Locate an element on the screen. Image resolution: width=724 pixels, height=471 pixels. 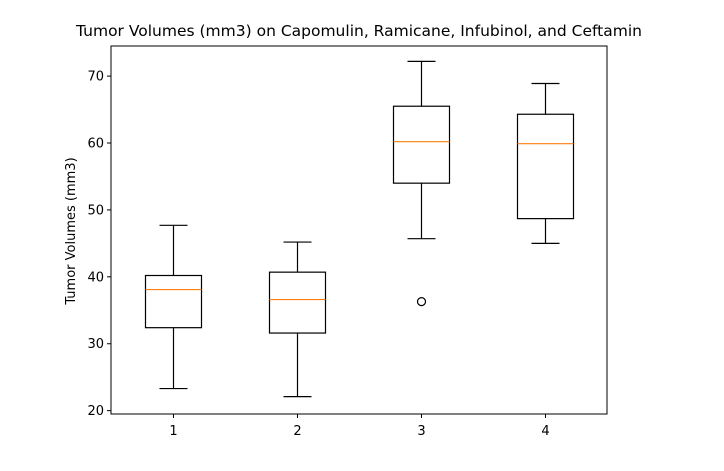
x-tick-label: 1 is located at coordinates (173, 431).